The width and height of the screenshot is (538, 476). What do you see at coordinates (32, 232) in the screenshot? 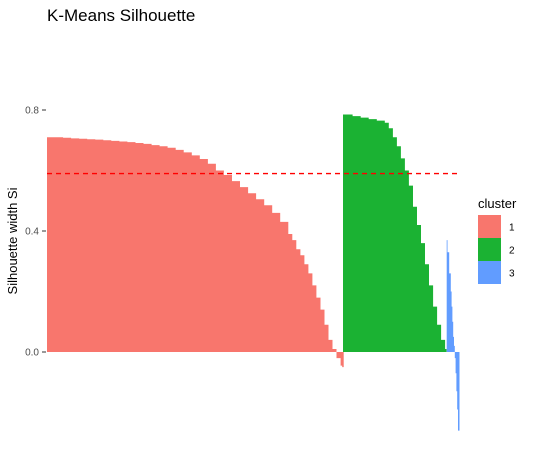
I see `y-tick-label: 0.4` at bounding box center [32, 232].